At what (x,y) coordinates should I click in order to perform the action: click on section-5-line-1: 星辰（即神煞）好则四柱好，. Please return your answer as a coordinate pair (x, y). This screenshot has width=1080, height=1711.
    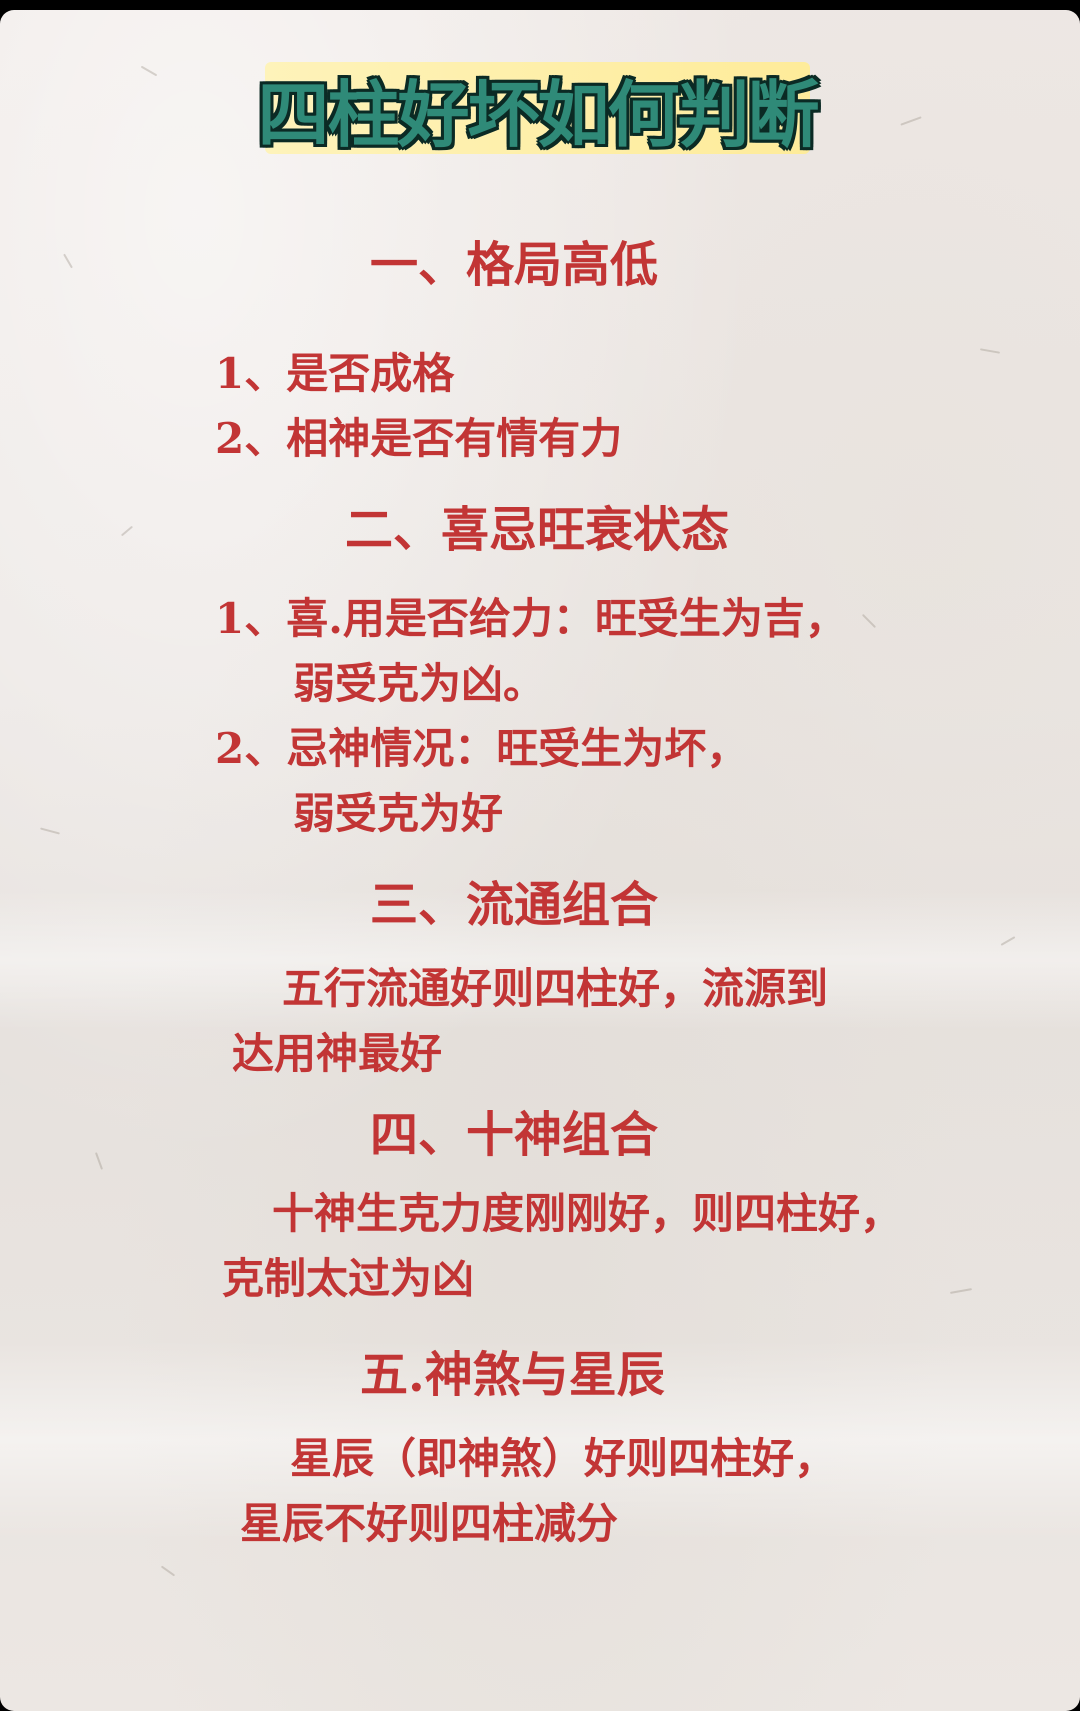
    Looking at the image, I should click on (563, 1458).